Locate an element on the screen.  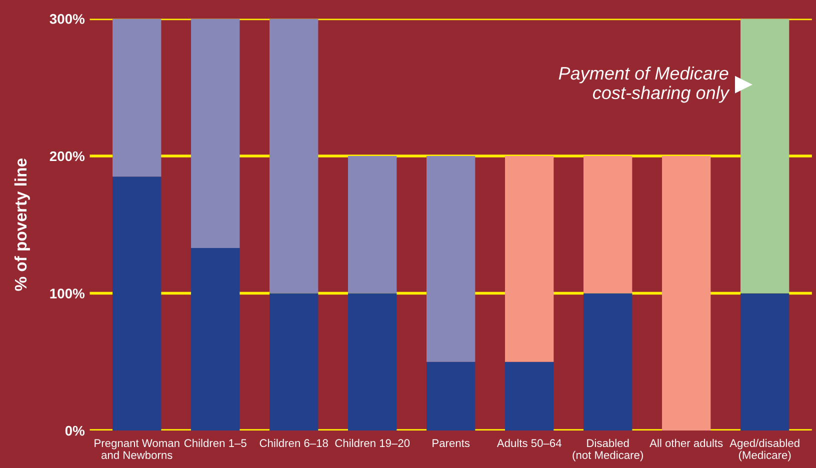
y-tick-label: 100% is located at coordinates (67, 293).